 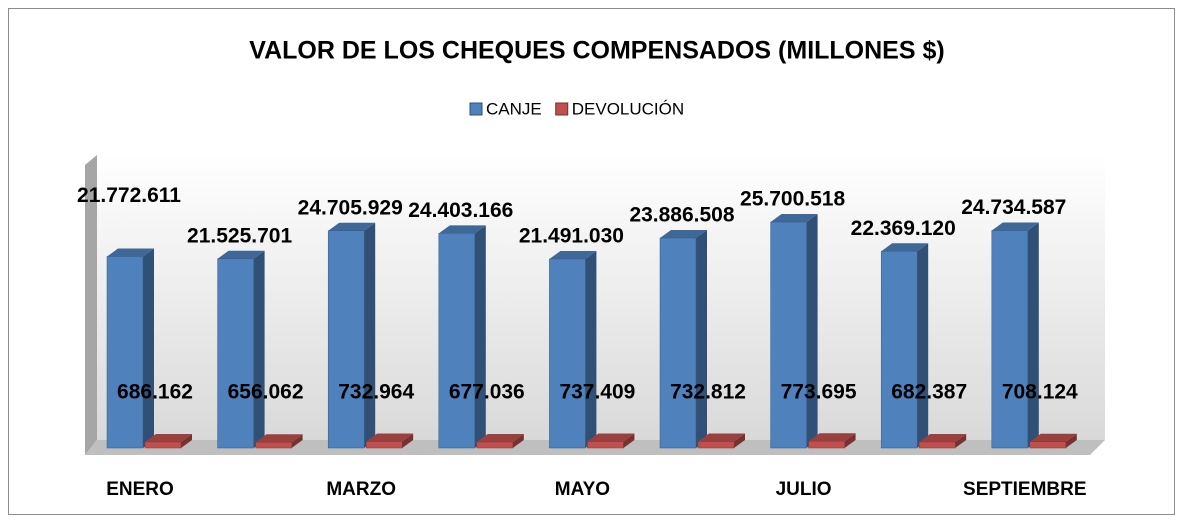 I want to click on value-label: 21.491.030, so click(x=571, y=236).